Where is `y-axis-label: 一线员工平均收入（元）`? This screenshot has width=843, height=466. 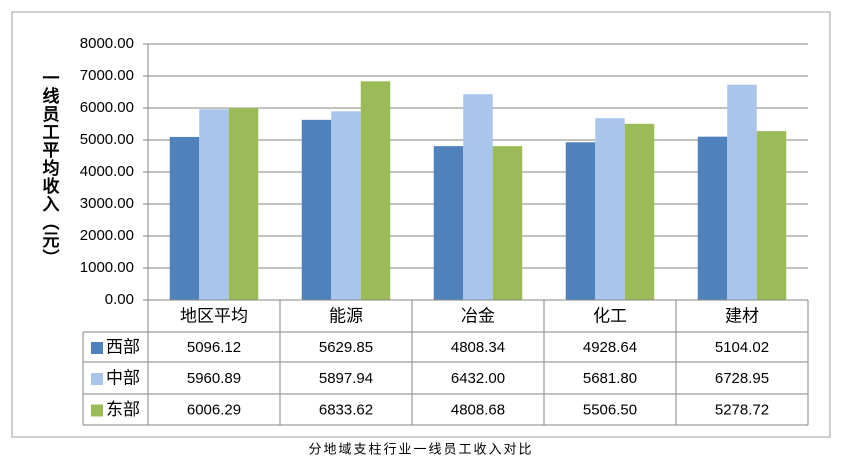 y-axis-label: 一线员工平均收入（元） is located at coordinates (50, 168).